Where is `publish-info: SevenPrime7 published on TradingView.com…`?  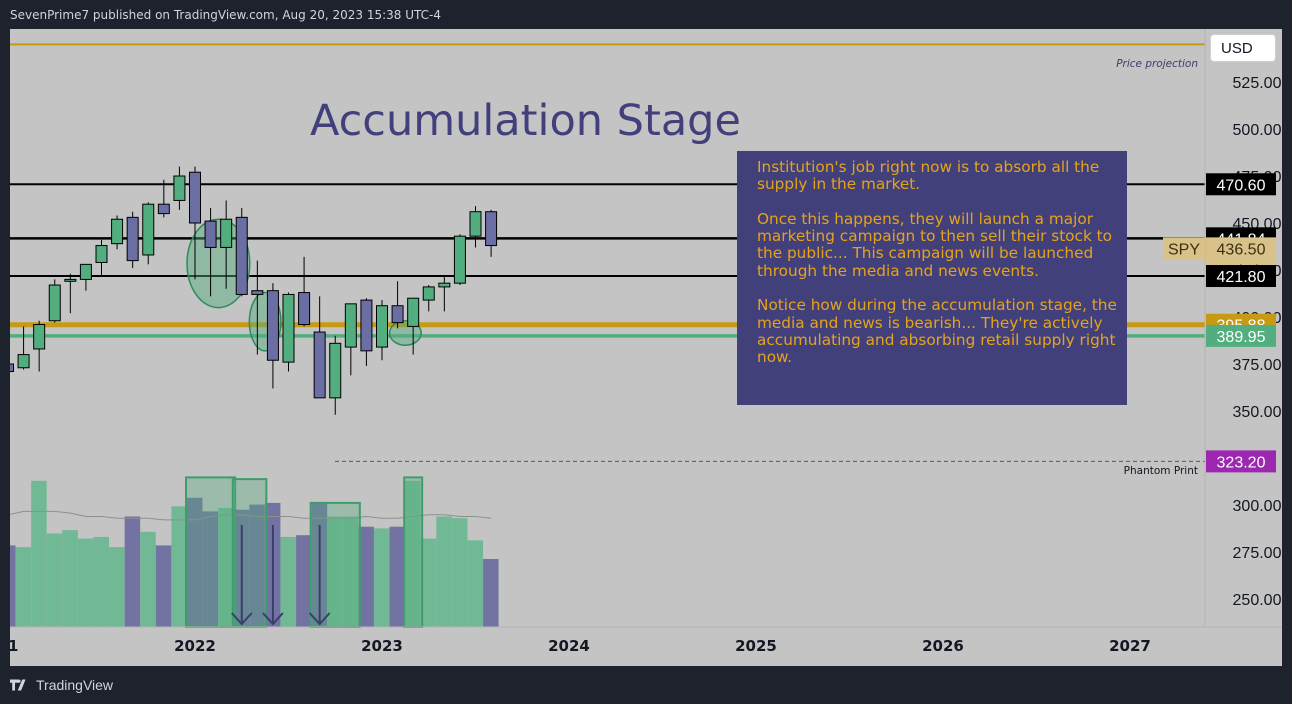
publish-info: SevenPrime7 published on TradingView.com… is located at coordinates (225, 15).